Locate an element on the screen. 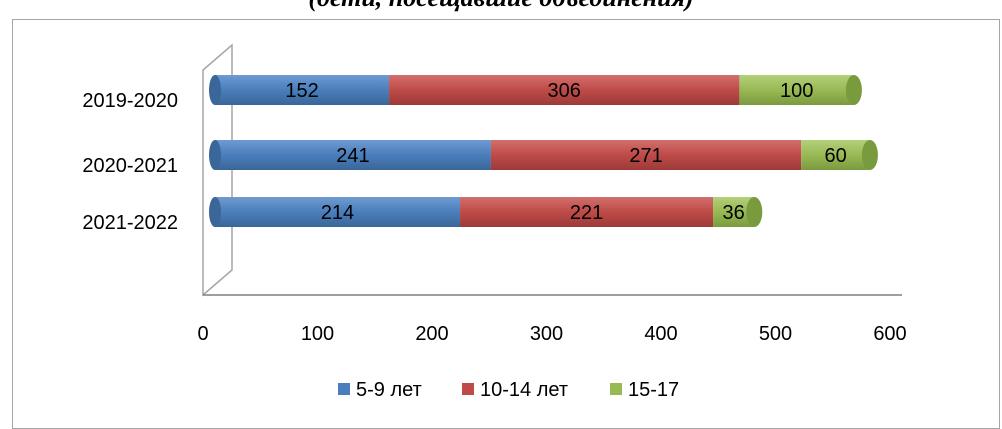 This screenshot has width=1002, height=429. data-label: 271 is located at coordinates (645, 156).